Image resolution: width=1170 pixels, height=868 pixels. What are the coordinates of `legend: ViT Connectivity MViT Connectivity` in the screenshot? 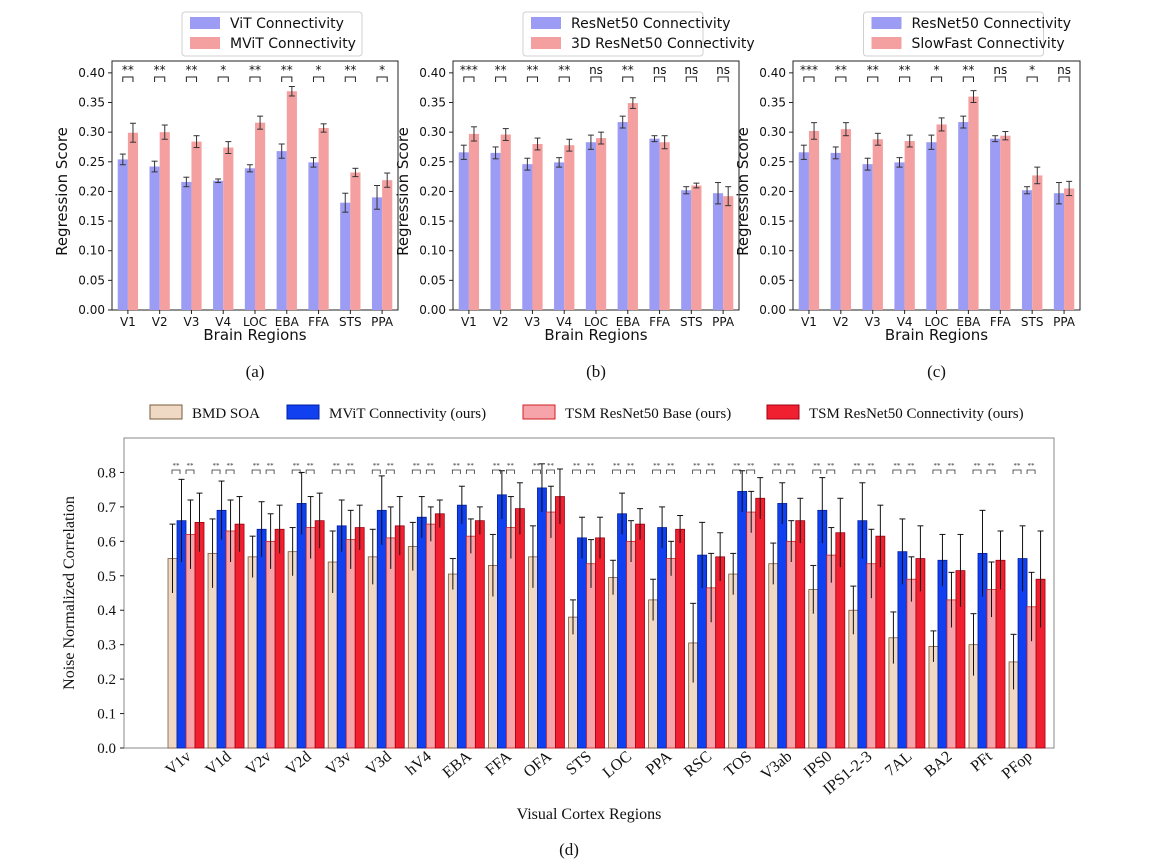 It's located at (272, 34).